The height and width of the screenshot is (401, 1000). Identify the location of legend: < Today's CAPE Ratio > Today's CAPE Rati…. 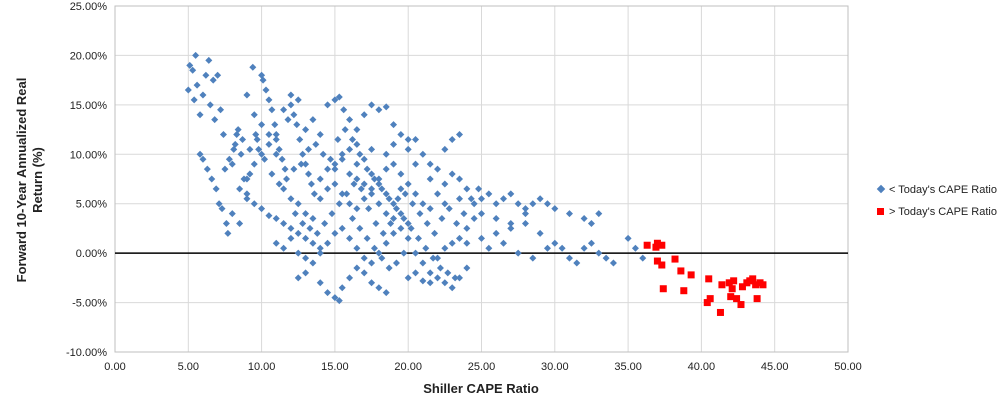
(936, 201).